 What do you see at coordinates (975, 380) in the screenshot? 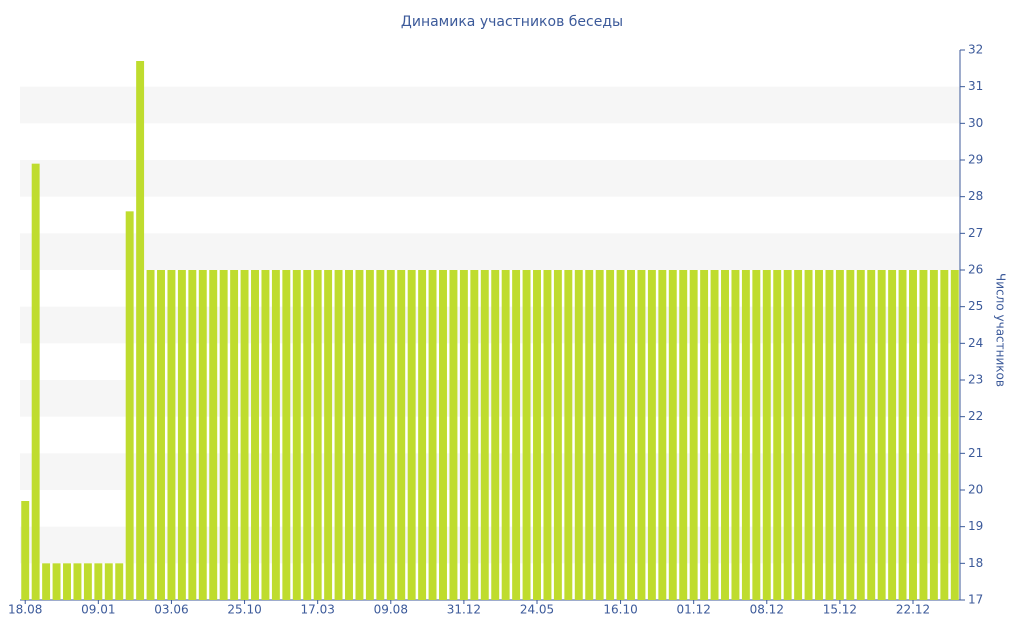
I see `y-tick-label: 23` at bounding box center [975, 380].